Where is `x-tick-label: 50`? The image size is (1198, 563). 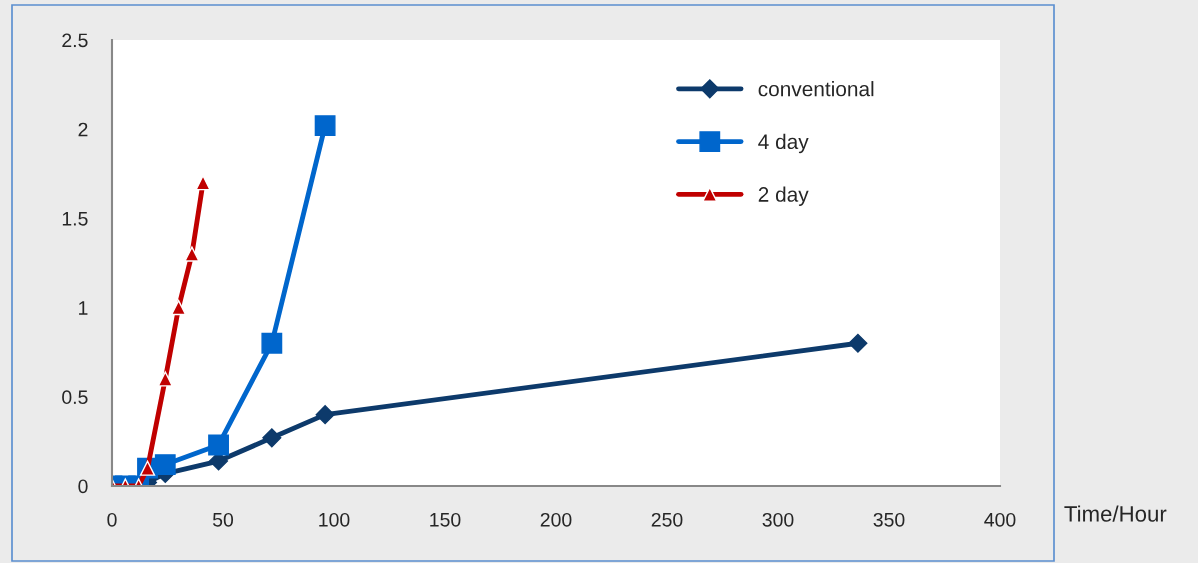 x-tick-label: 50 is located at coordinates (223, 519).